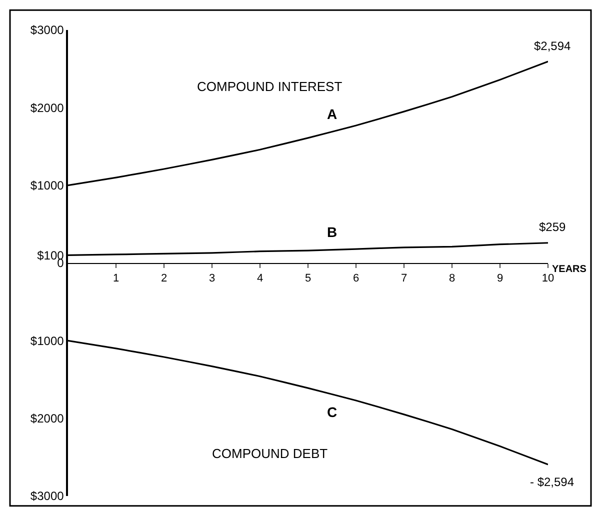  Describe the element at coordinates (308, 278) in the screenshot. I see `x-tick-label: 5` at that location.